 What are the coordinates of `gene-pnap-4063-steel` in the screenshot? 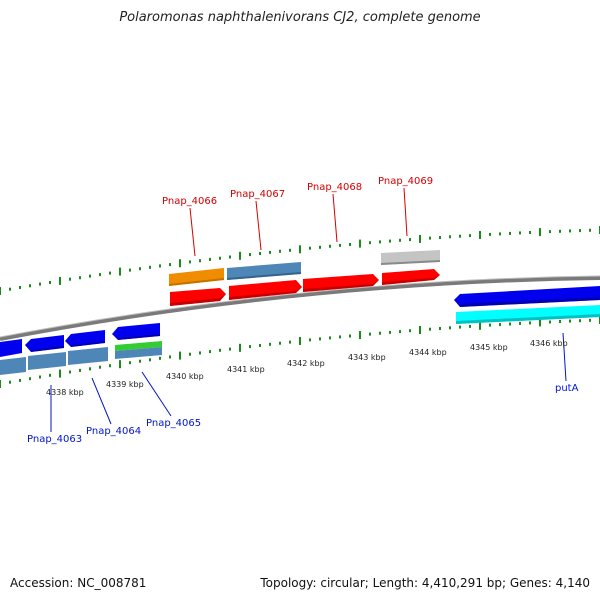 It's located at (13, 366).